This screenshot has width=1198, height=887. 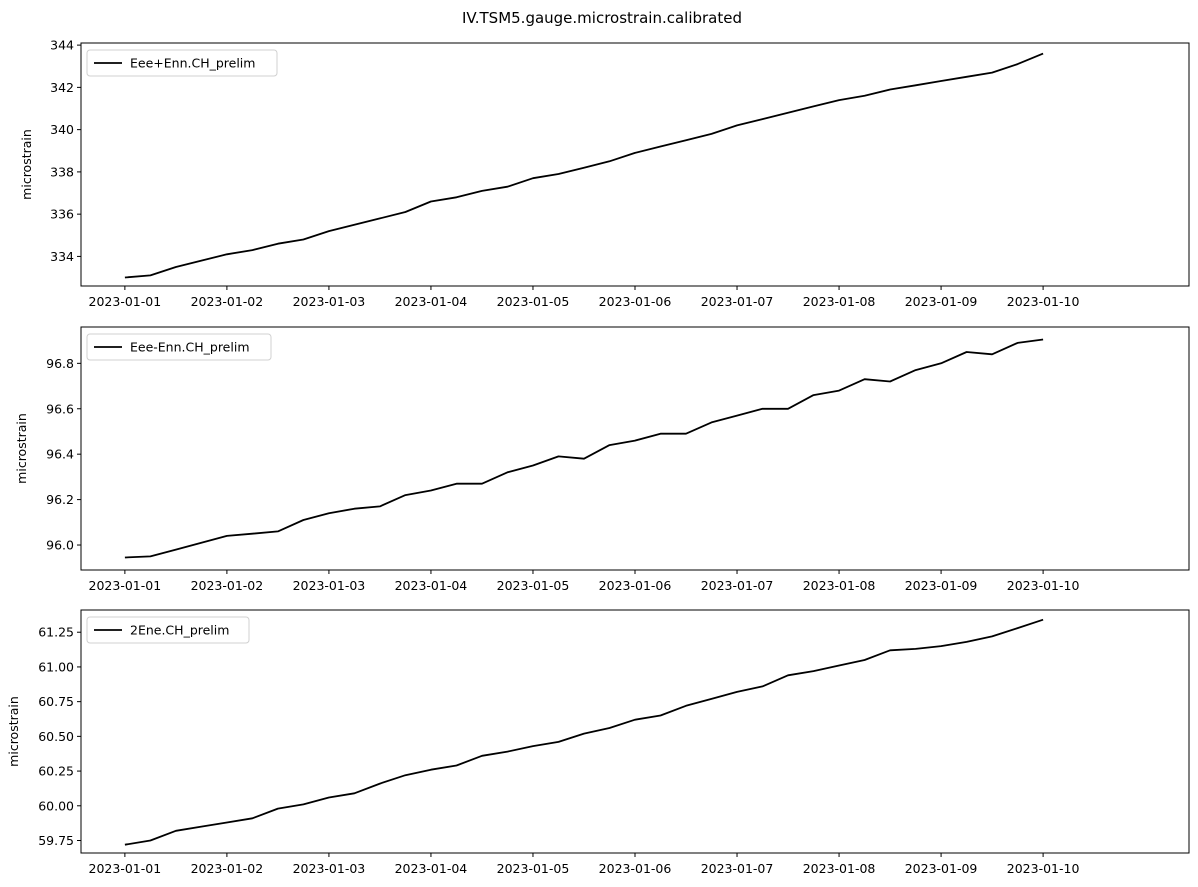 I want to click on y-tick-label: 61.00, so click(x=56, y=666).